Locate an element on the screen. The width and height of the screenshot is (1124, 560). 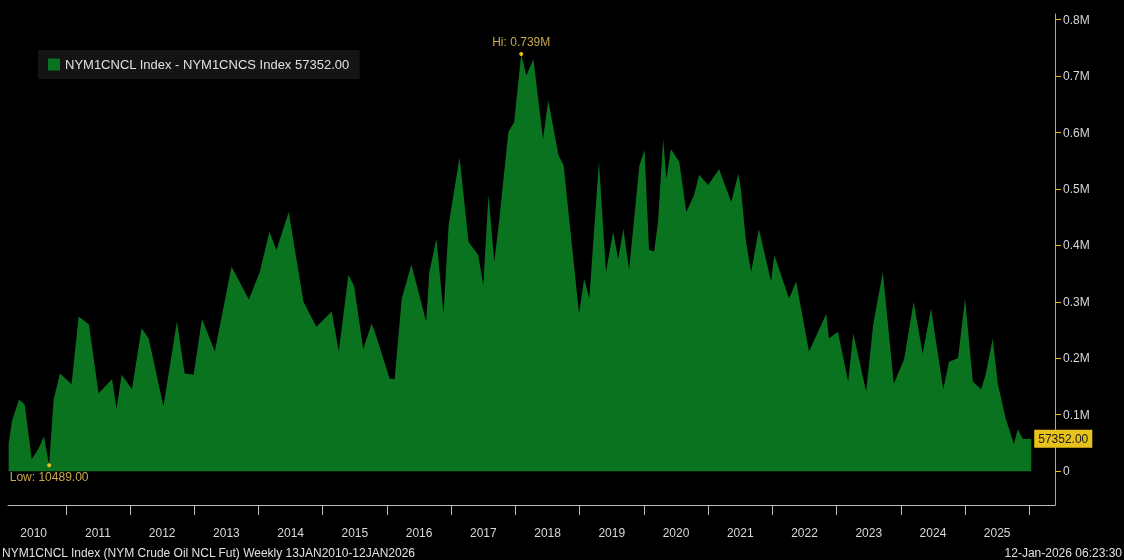
x-tick-label: 2019 is located at coordinates (612, 533).